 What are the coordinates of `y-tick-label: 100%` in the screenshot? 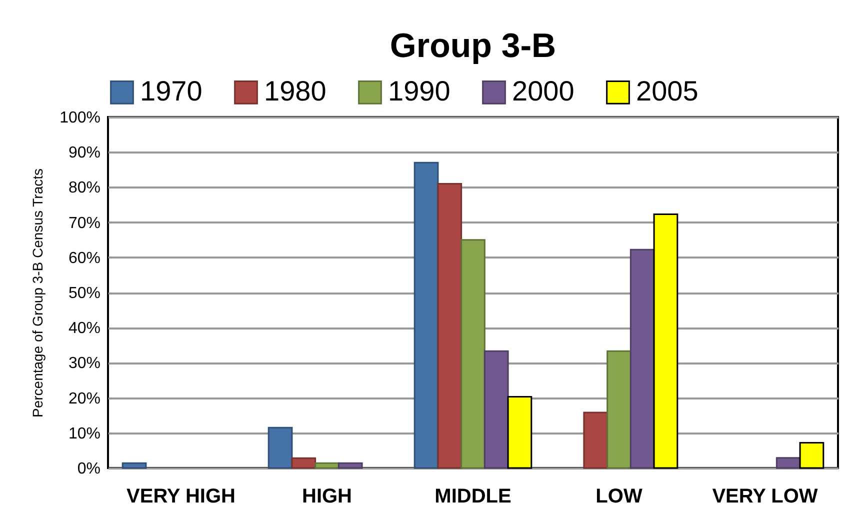 It's located at (80, 118).